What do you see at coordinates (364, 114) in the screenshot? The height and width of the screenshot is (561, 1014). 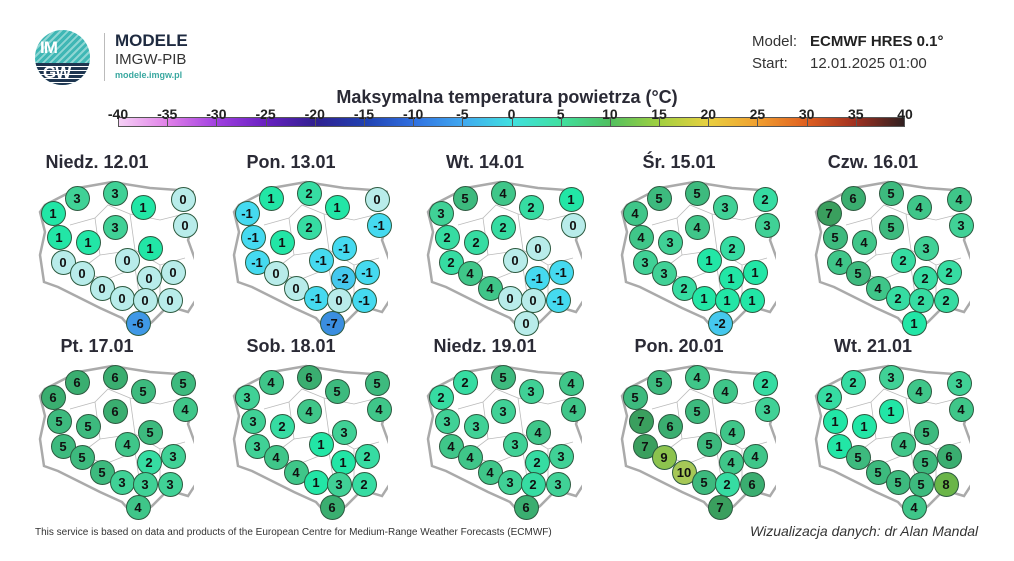 I see `colorbar-tick-label: -15` at bounding box center [364, 114].